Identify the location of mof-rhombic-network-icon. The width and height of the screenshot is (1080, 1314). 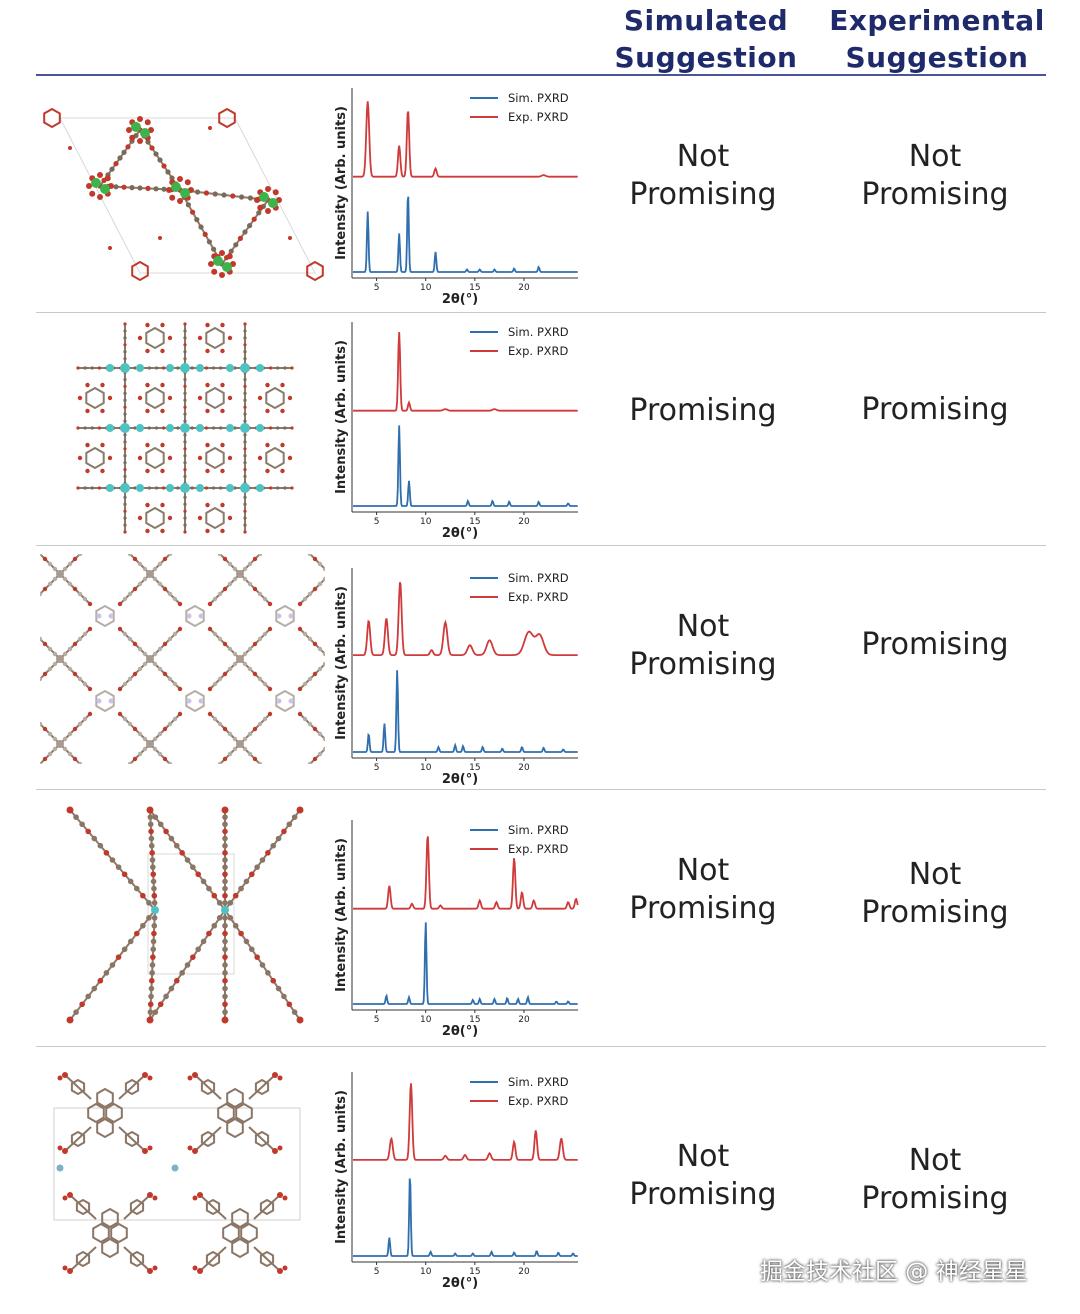
(182, 659).